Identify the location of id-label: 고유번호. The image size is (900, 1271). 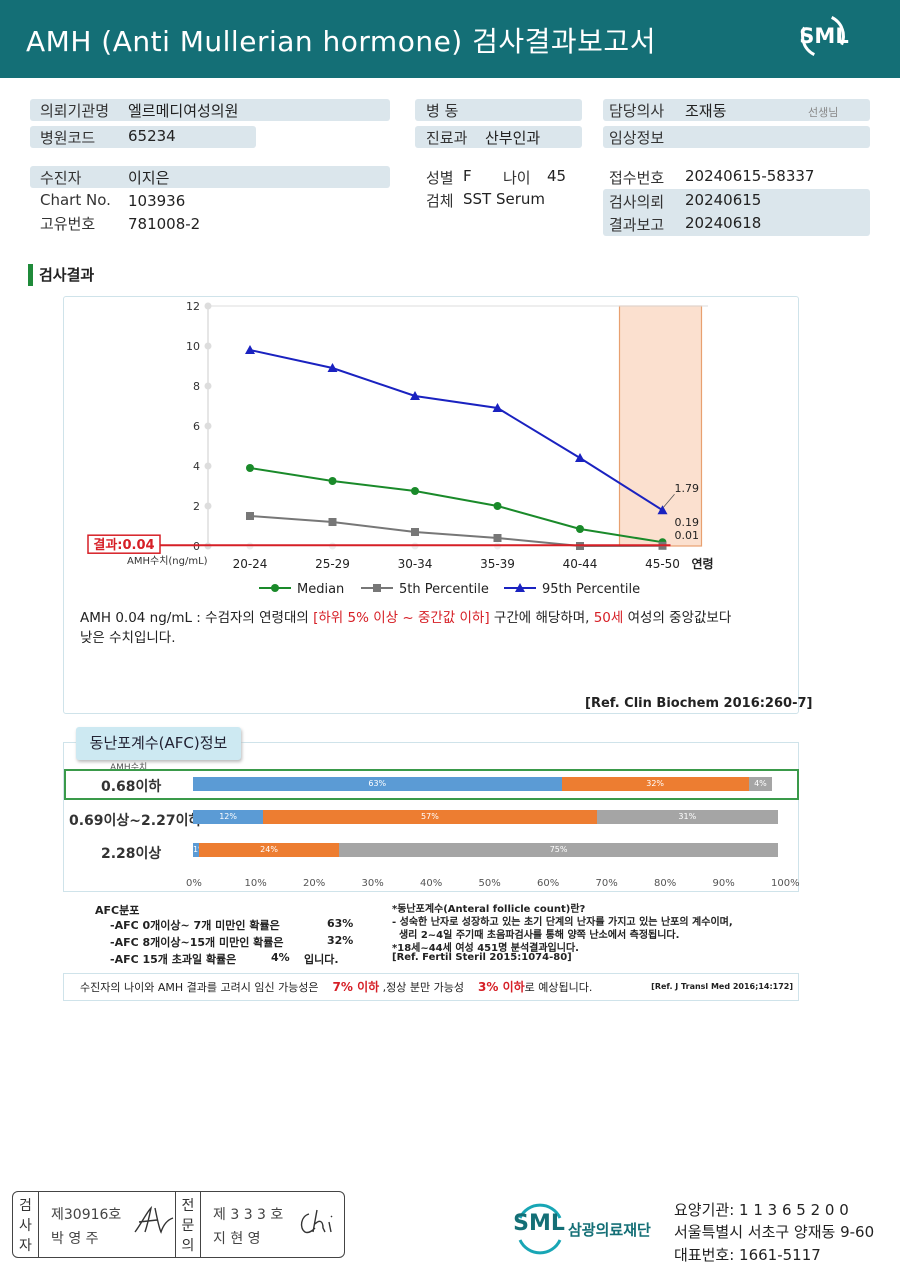
(68, 224).